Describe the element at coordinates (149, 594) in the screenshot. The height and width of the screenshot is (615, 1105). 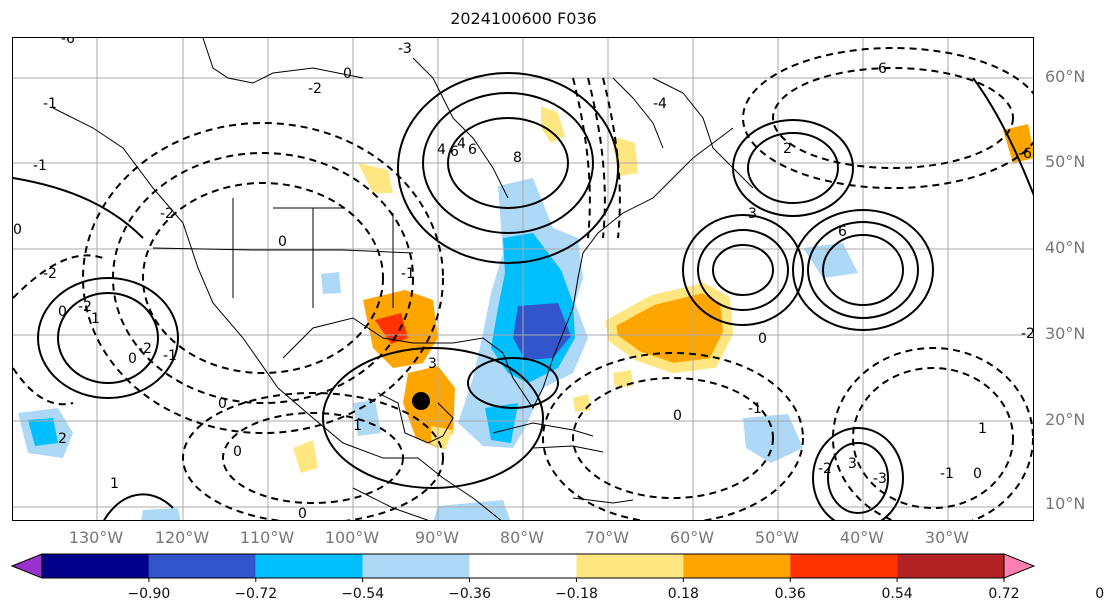
I see `colorbar-tick-label: −0.90` at that location.